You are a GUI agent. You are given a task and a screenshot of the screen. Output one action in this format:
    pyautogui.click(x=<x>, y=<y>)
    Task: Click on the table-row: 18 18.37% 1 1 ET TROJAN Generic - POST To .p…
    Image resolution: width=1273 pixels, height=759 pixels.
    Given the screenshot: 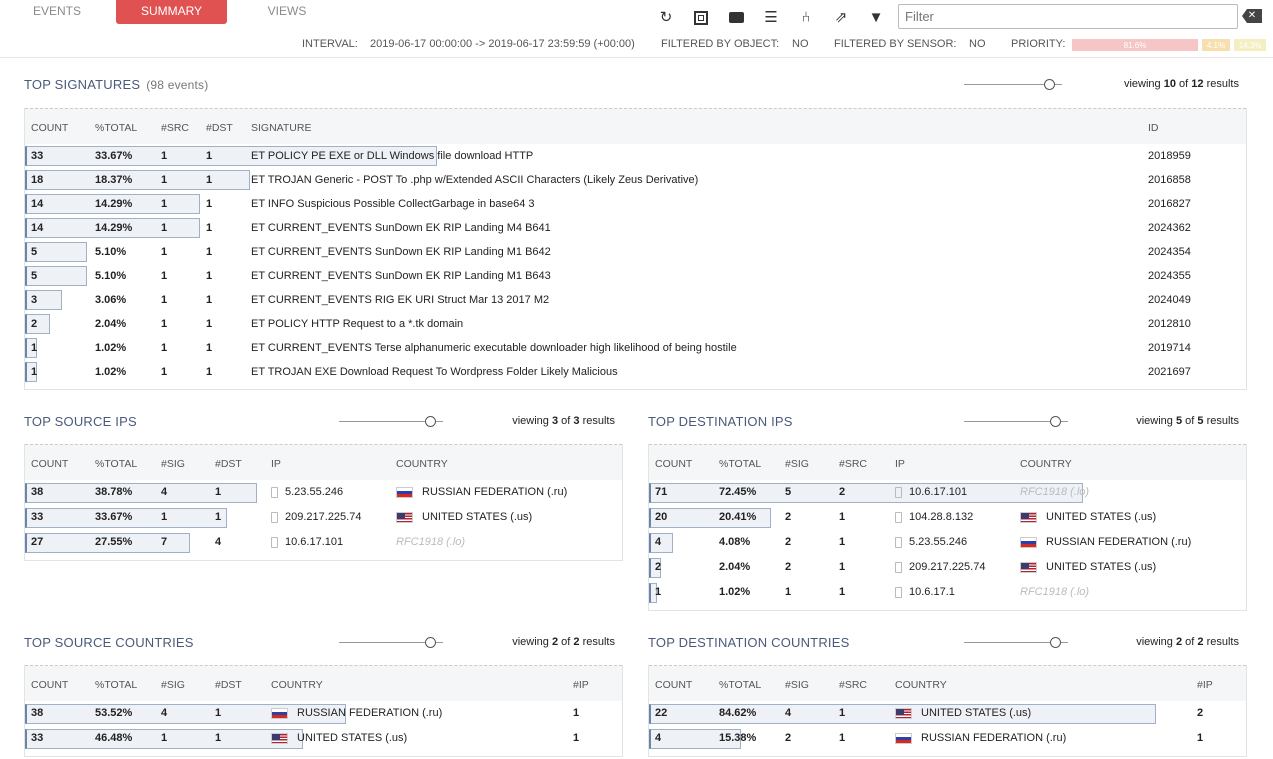 What is the action you would take?
    pyautogui.click(x=635, y=180)
    